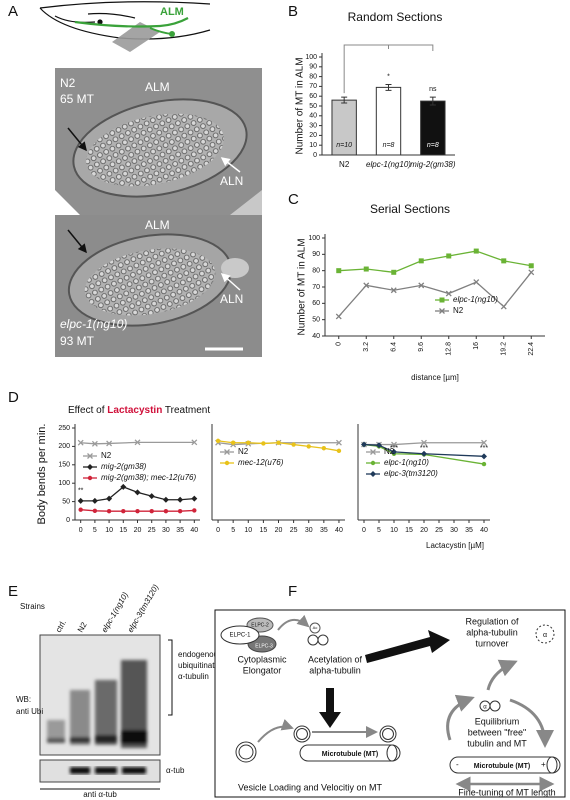 This screenshot has height=800, width=570. I want to click on acetyl-tag: Ac, so click(315, 627).